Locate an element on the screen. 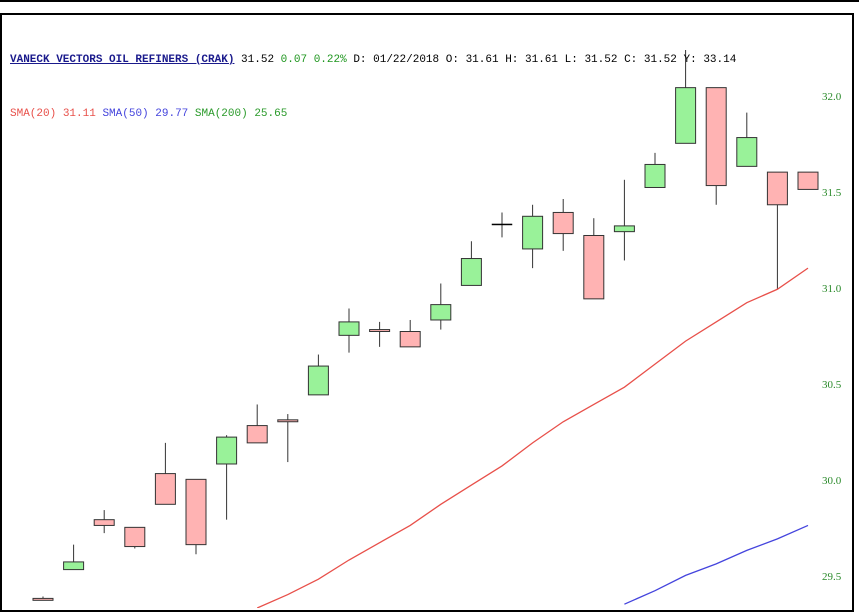  change-pct: 0.22% is located at coordinates (330, 60).